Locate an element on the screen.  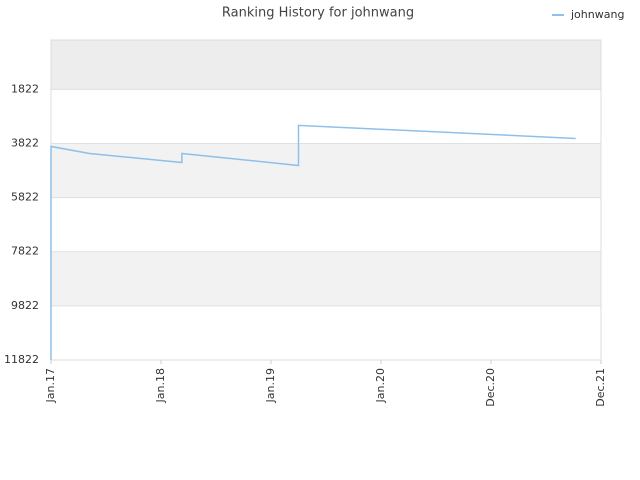
y-tick-label: 3822 is located at coordinates (25, 142).